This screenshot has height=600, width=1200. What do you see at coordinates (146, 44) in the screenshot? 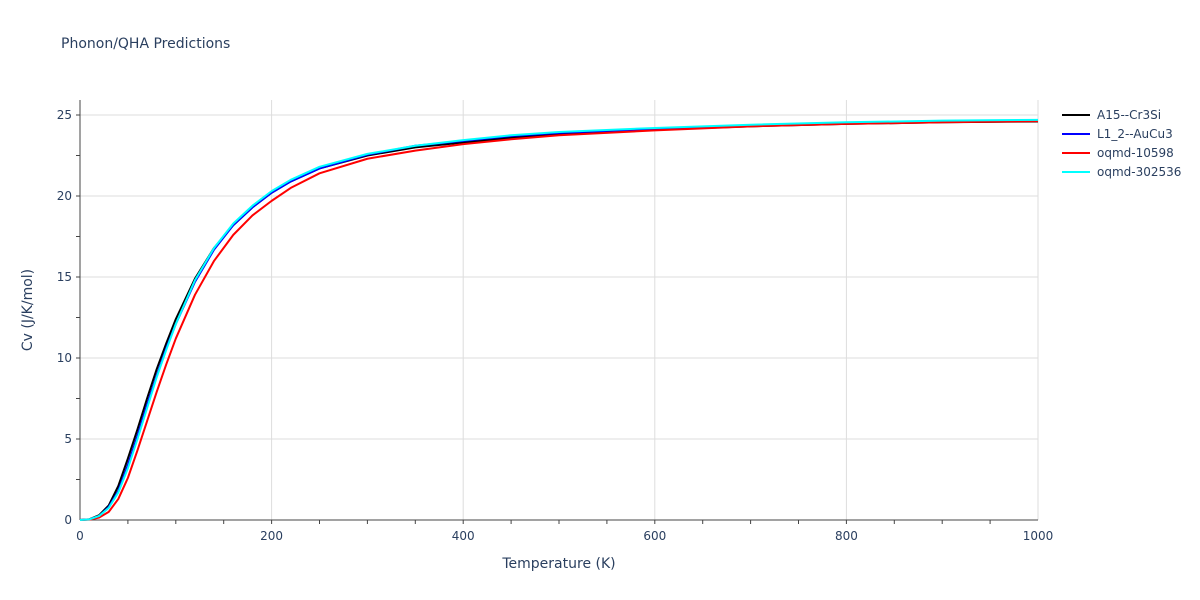
I see `chart-title: Phonon/QHA Predictions` at bounding box center [146, 44].